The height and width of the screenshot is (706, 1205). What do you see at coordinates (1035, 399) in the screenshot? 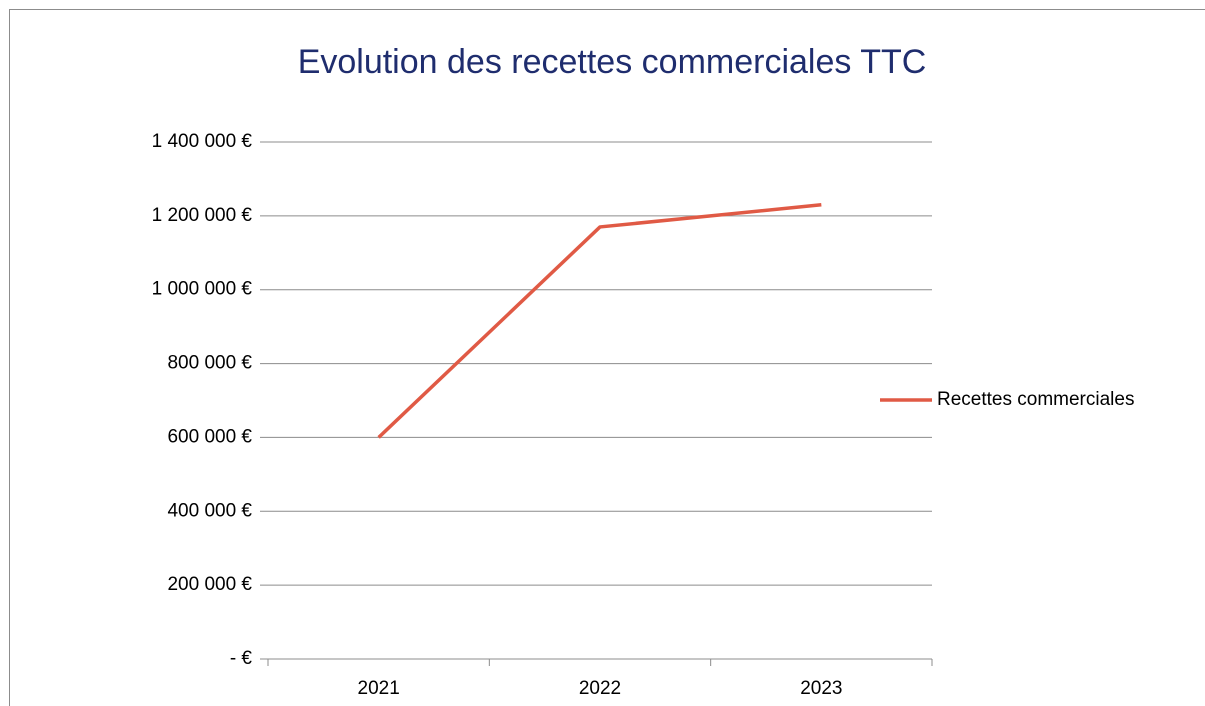
I see `legend-label: Recettes commerciales` at bounding box center [1035, 399].